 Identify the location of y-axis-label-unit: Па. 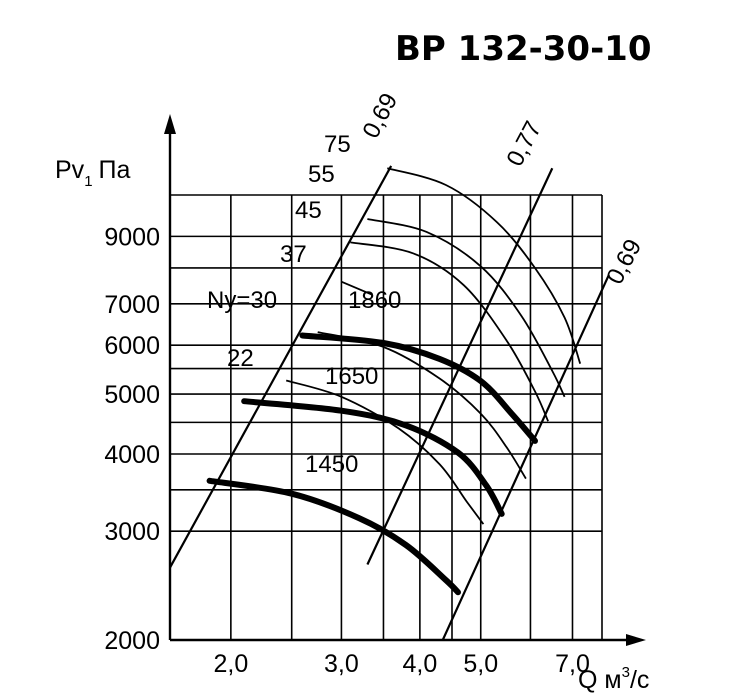
(115, 170).